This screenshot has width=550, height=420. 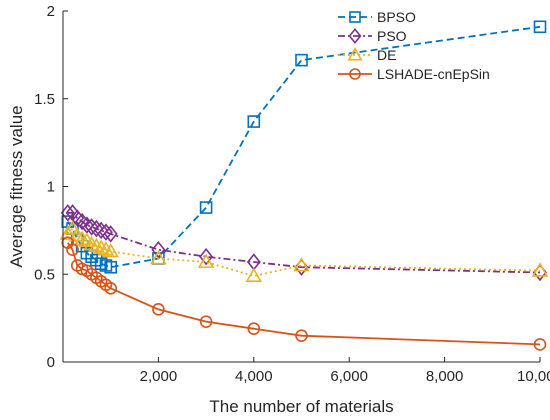 I want to click on y-tick-label: 1.5, so click(x=44, y=99).